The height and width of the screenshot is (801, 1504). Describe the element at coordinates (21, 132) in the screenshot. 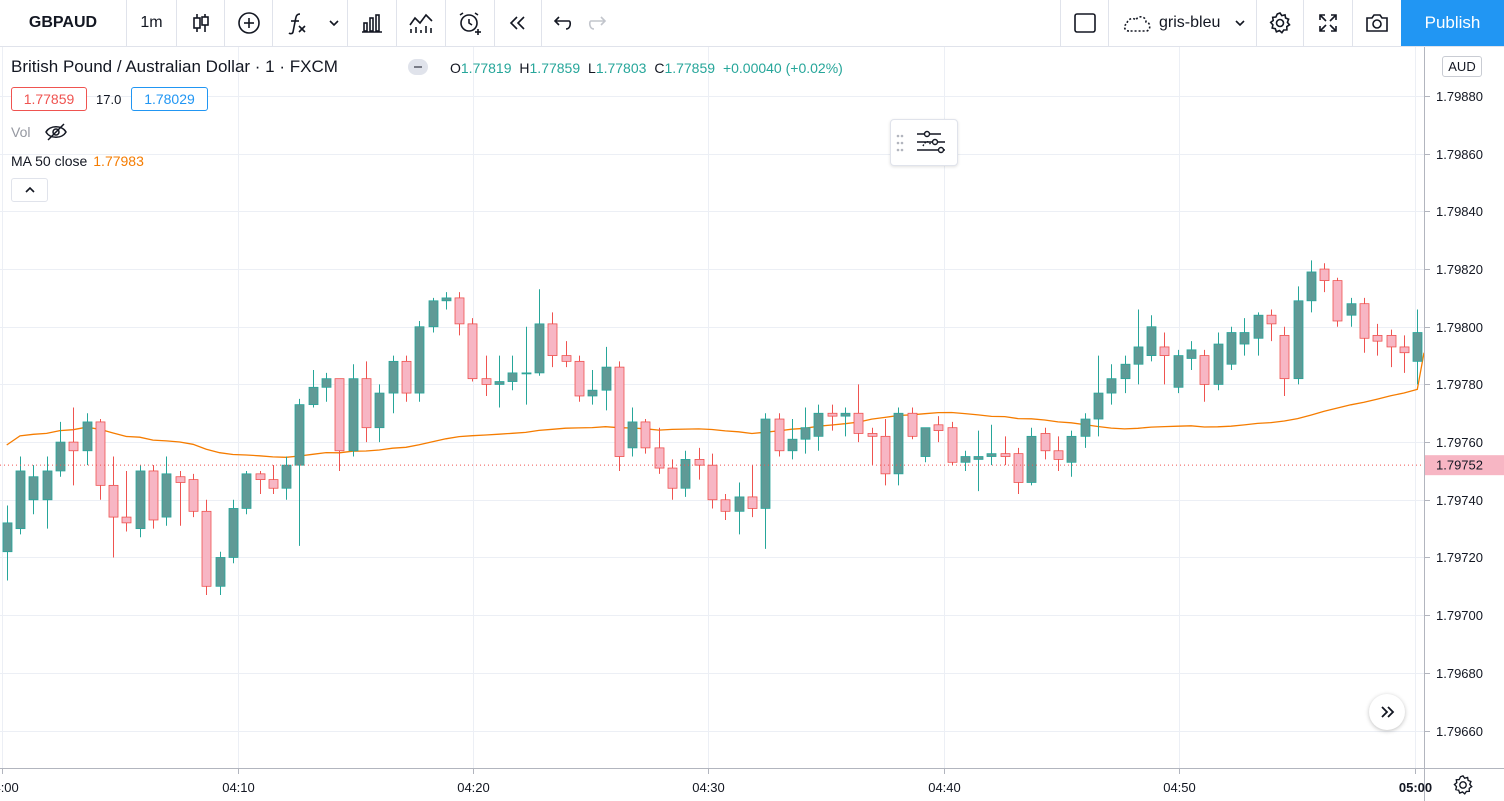

I see `volume-label: Vol` at that location.